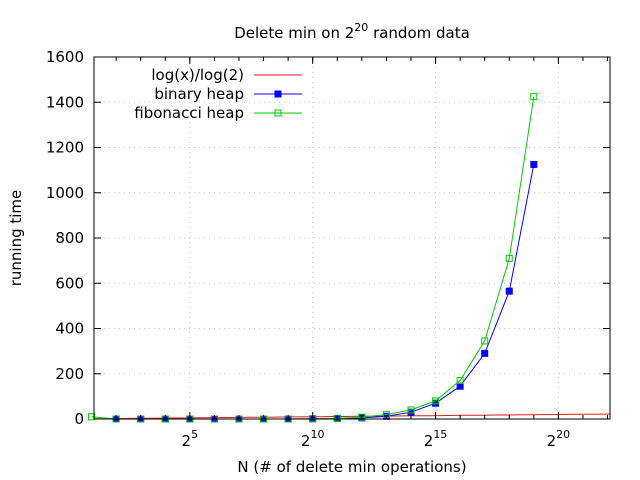 This screenshot has width=640, height=480. Describe the element at coordinates (16, 238) in the screenshot. I see `y-axis-label: running time` at that location.